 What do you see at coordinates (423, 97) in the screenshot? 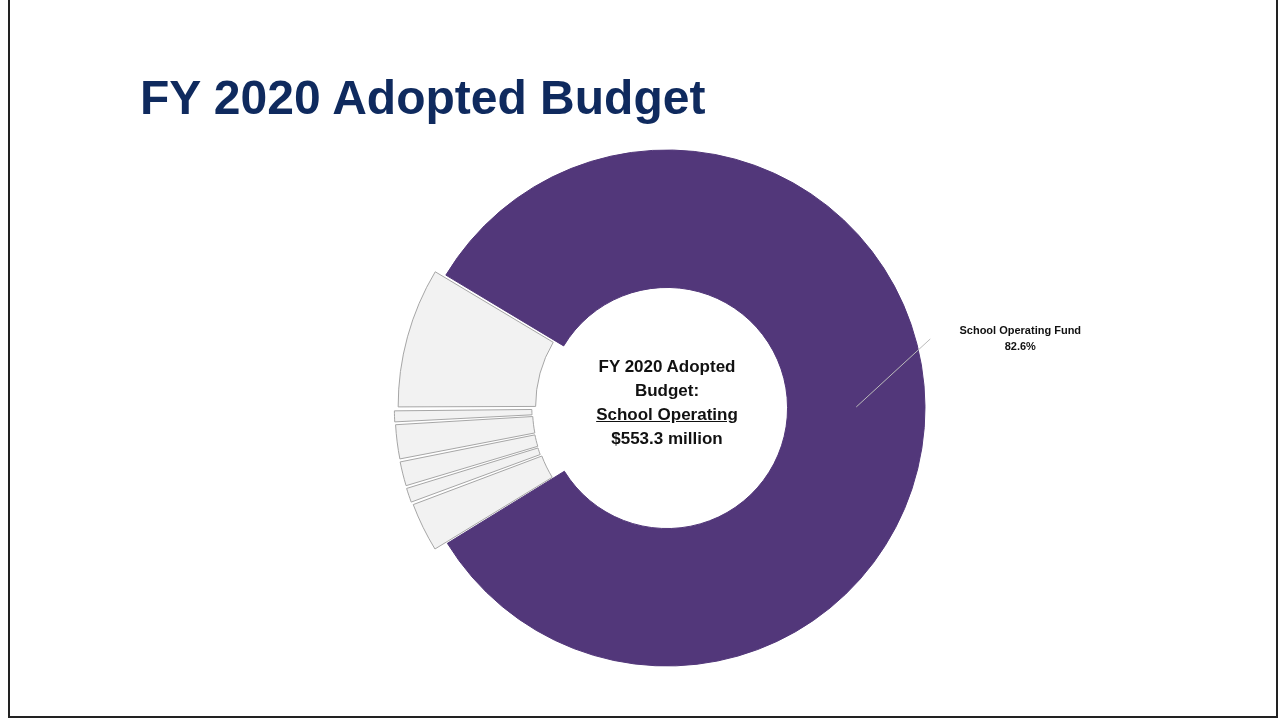
I see `chart-title: FY 2020 Adopted Budget` at bounding box center [423, 97].